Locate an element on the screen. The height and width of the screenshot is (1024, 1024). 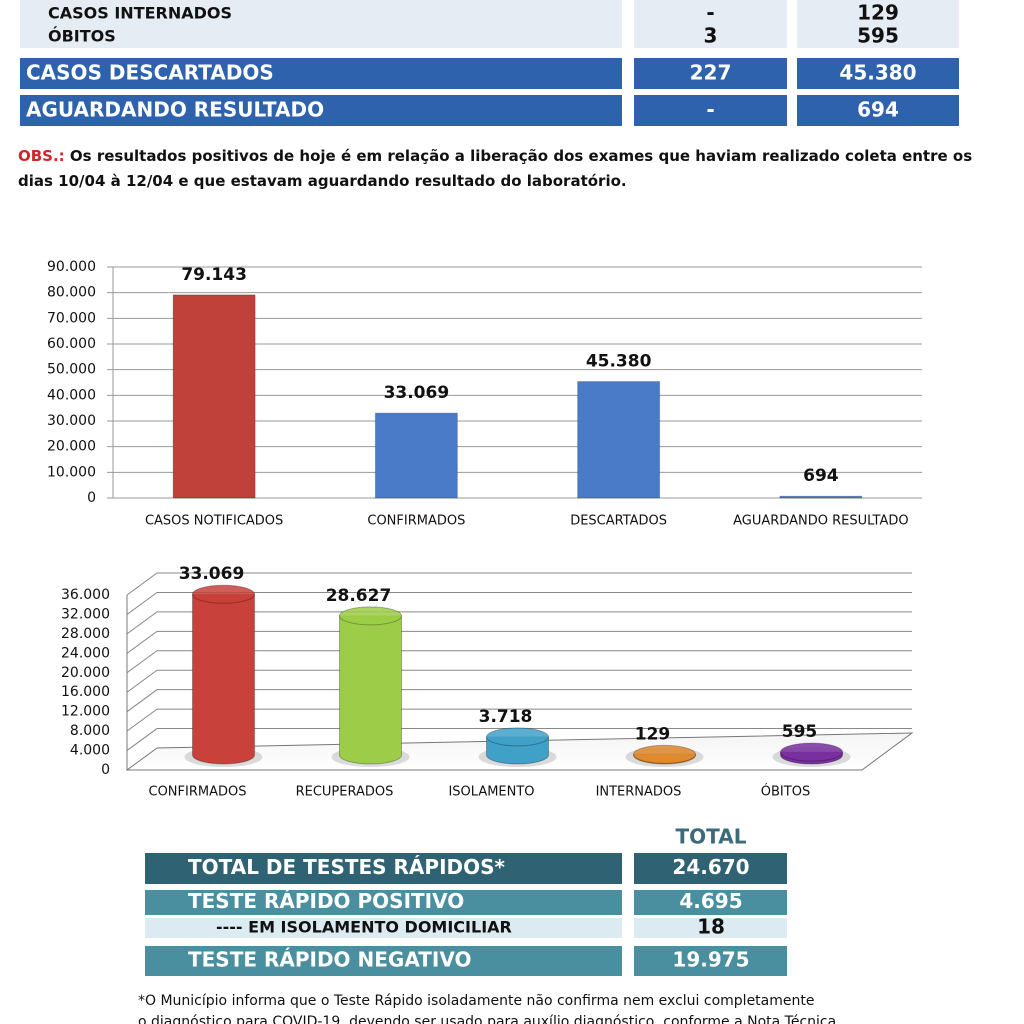
table-label: CASOS DESCARTADOS is located at coordinates (150, 73).